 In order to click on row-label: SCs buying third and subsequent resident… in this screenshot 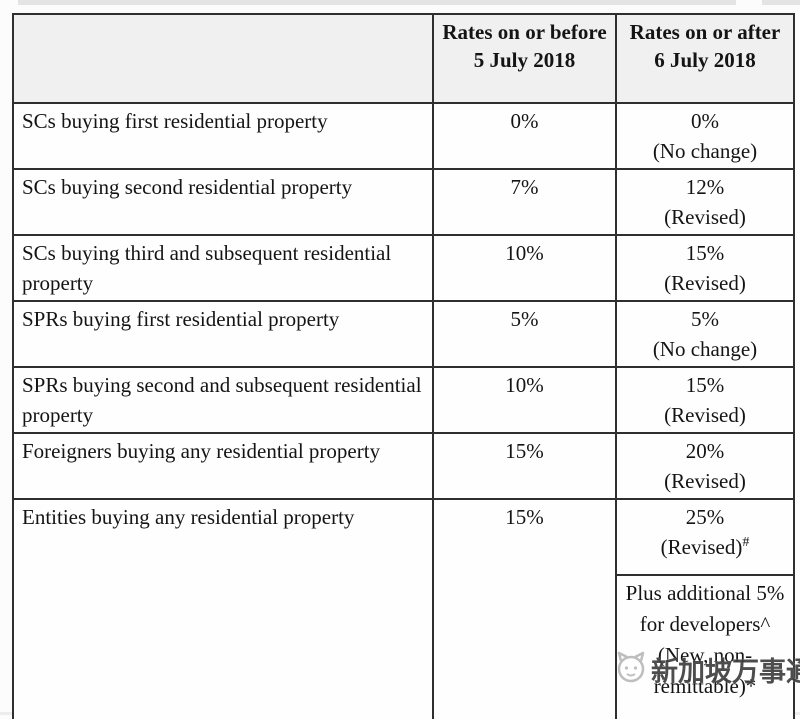, I will do `click(223, 268)`.